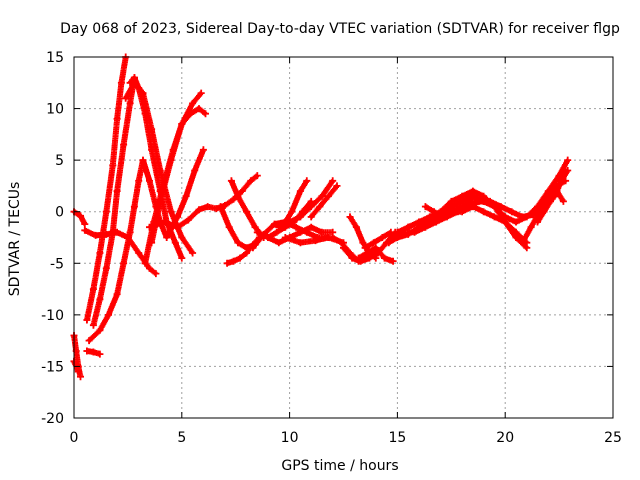  What do you see at coordinates (74, 438) in the screenshot?
I see `x-tick-label: 0` at bounding box center [74, 438].